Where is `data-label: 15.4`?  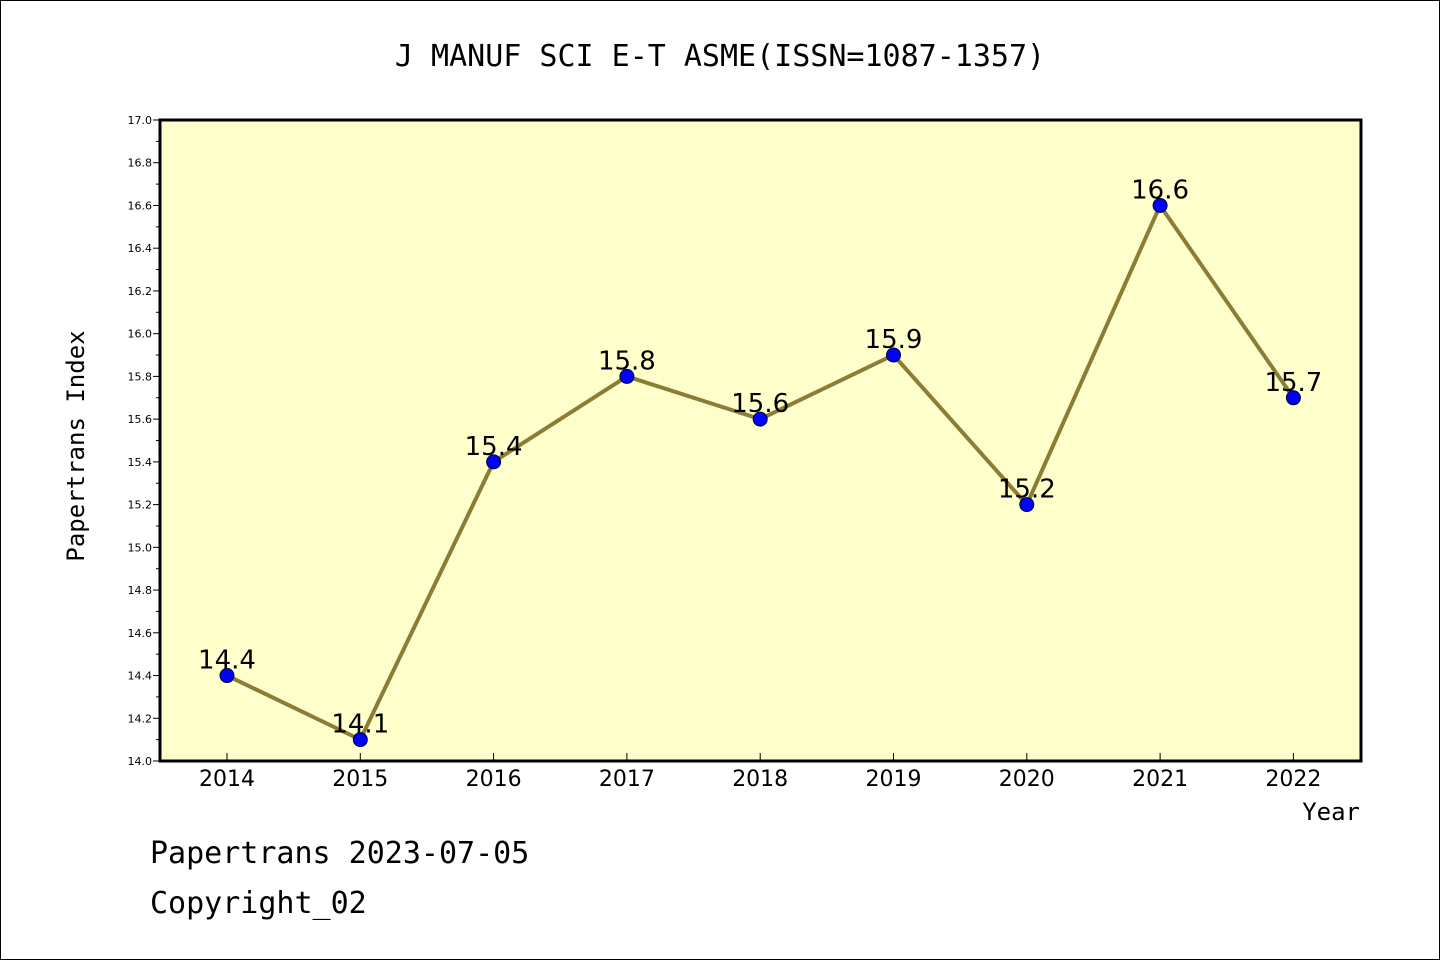
data-label: 15.4 is located at coordinates (494, 447).